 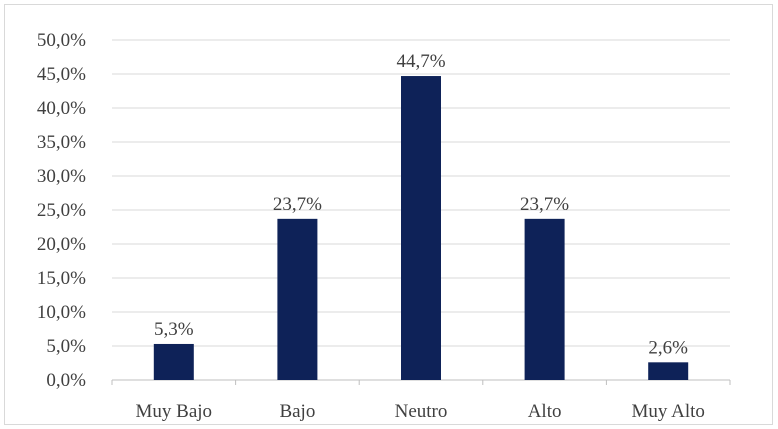 I want to click on y-tick-label: 15,0%, so click(x=61, y=278).